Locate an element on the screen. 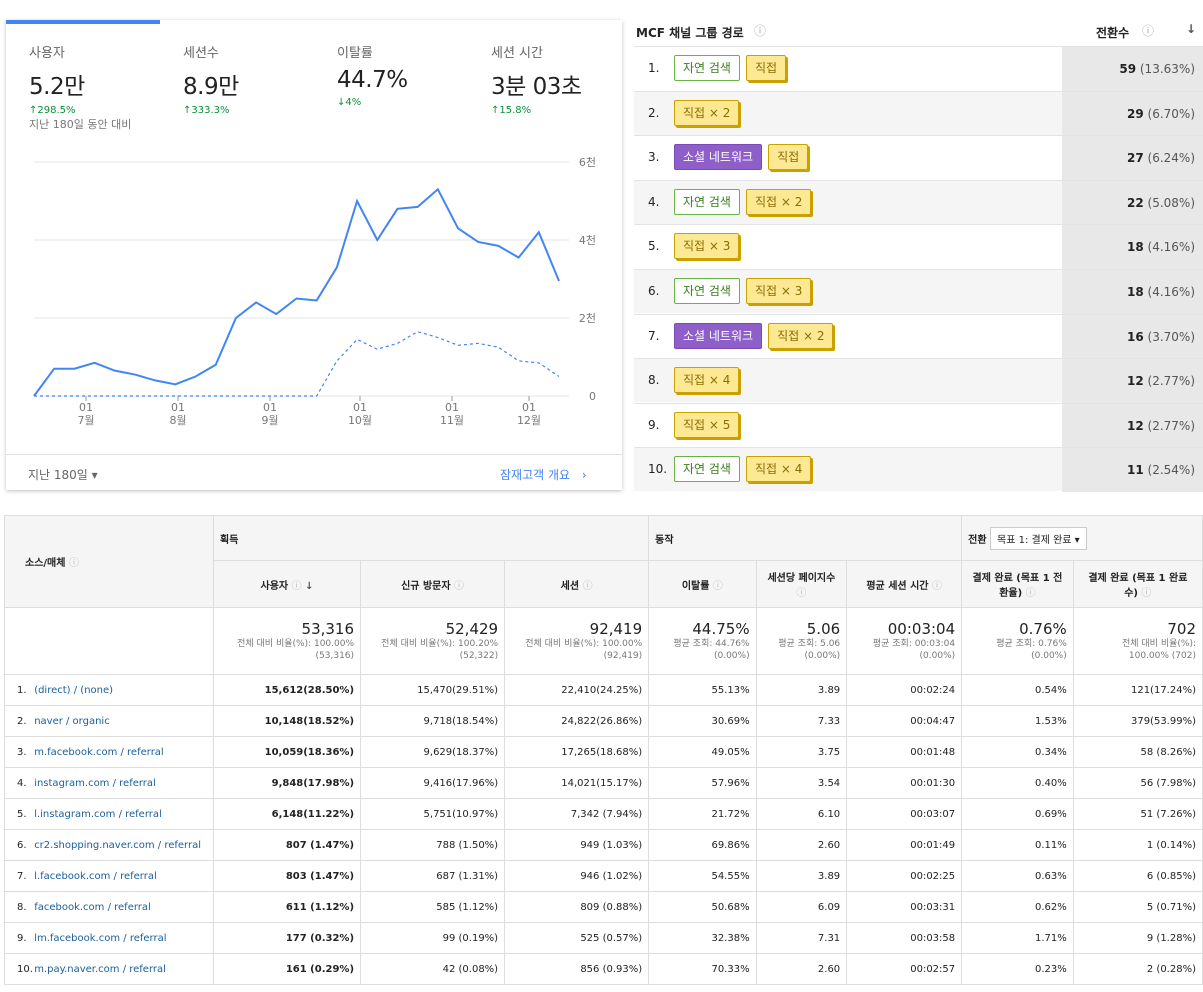 The image size is (1203, 992). source-link: m.pay.naver.com / referral is located at coordinates (100, 969).